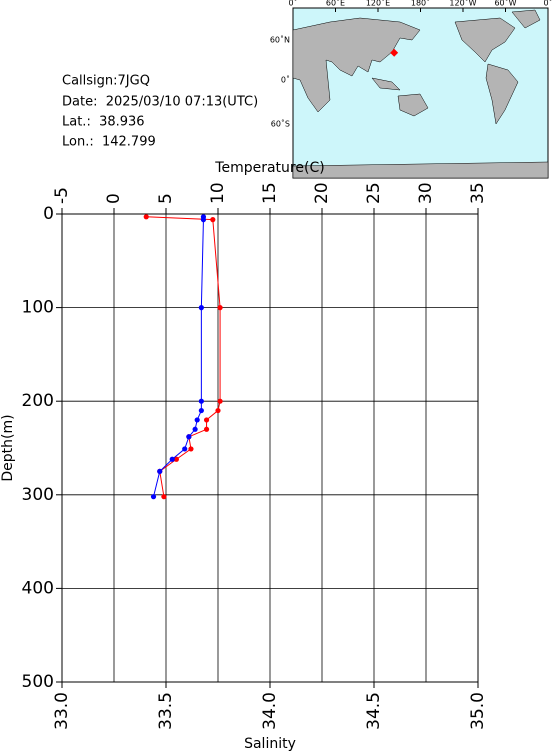 The image size is (553, 751). I want to click on longitude: Lon.: 142.799, so click(109, 142).